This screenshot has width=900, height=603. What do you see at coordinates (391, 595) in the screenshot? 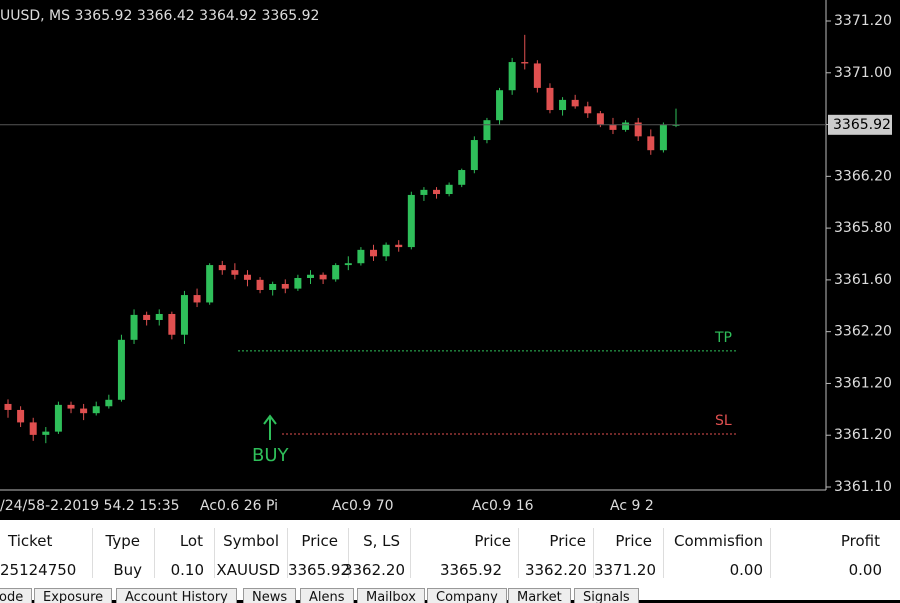
I see `tab: Mailbox` at bounding box center [391, 595].